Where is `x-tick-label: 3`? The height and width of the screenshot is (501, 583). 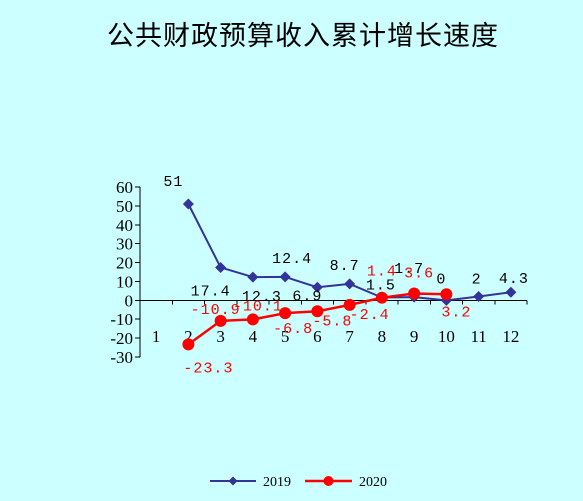
x-tick-label: 3 is located at coordinates (220, 336).